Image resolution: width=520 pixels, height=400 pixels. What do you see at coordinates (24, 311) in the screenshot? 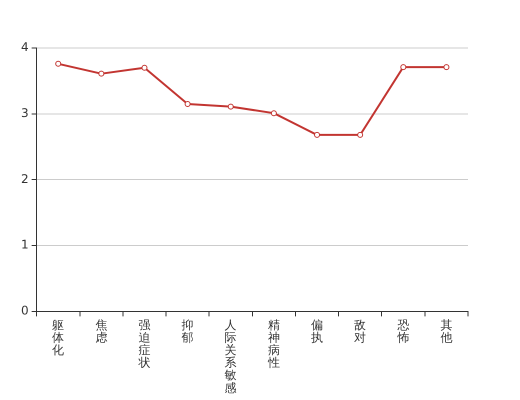
I see `y-tick-label: 0` at bounding box center [24, 311].